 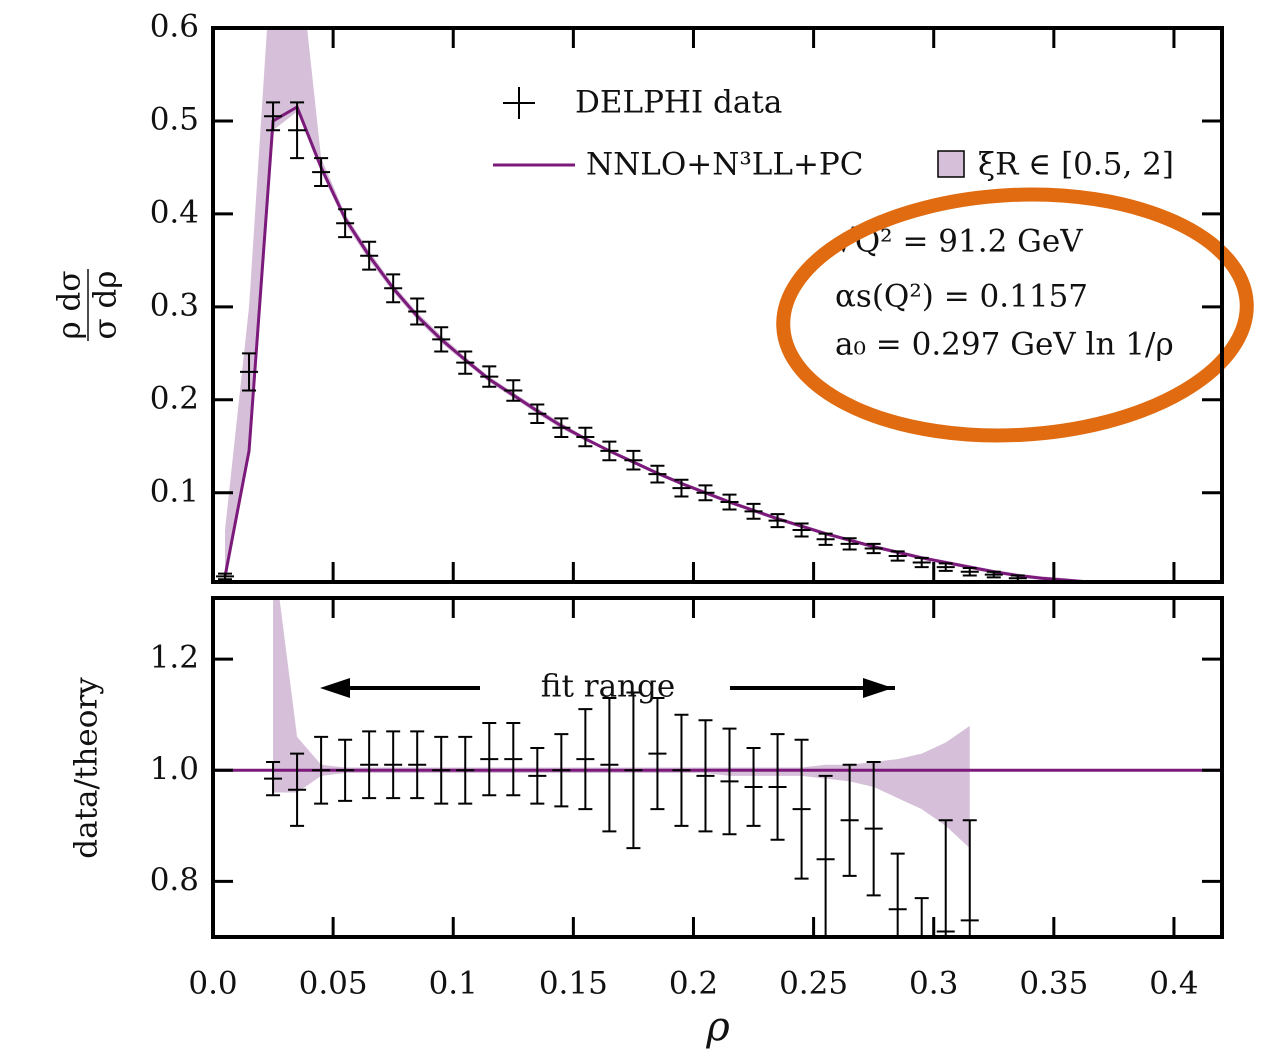 I want to click on x-tick-label: 0.35, so click(x=1053, y=984).